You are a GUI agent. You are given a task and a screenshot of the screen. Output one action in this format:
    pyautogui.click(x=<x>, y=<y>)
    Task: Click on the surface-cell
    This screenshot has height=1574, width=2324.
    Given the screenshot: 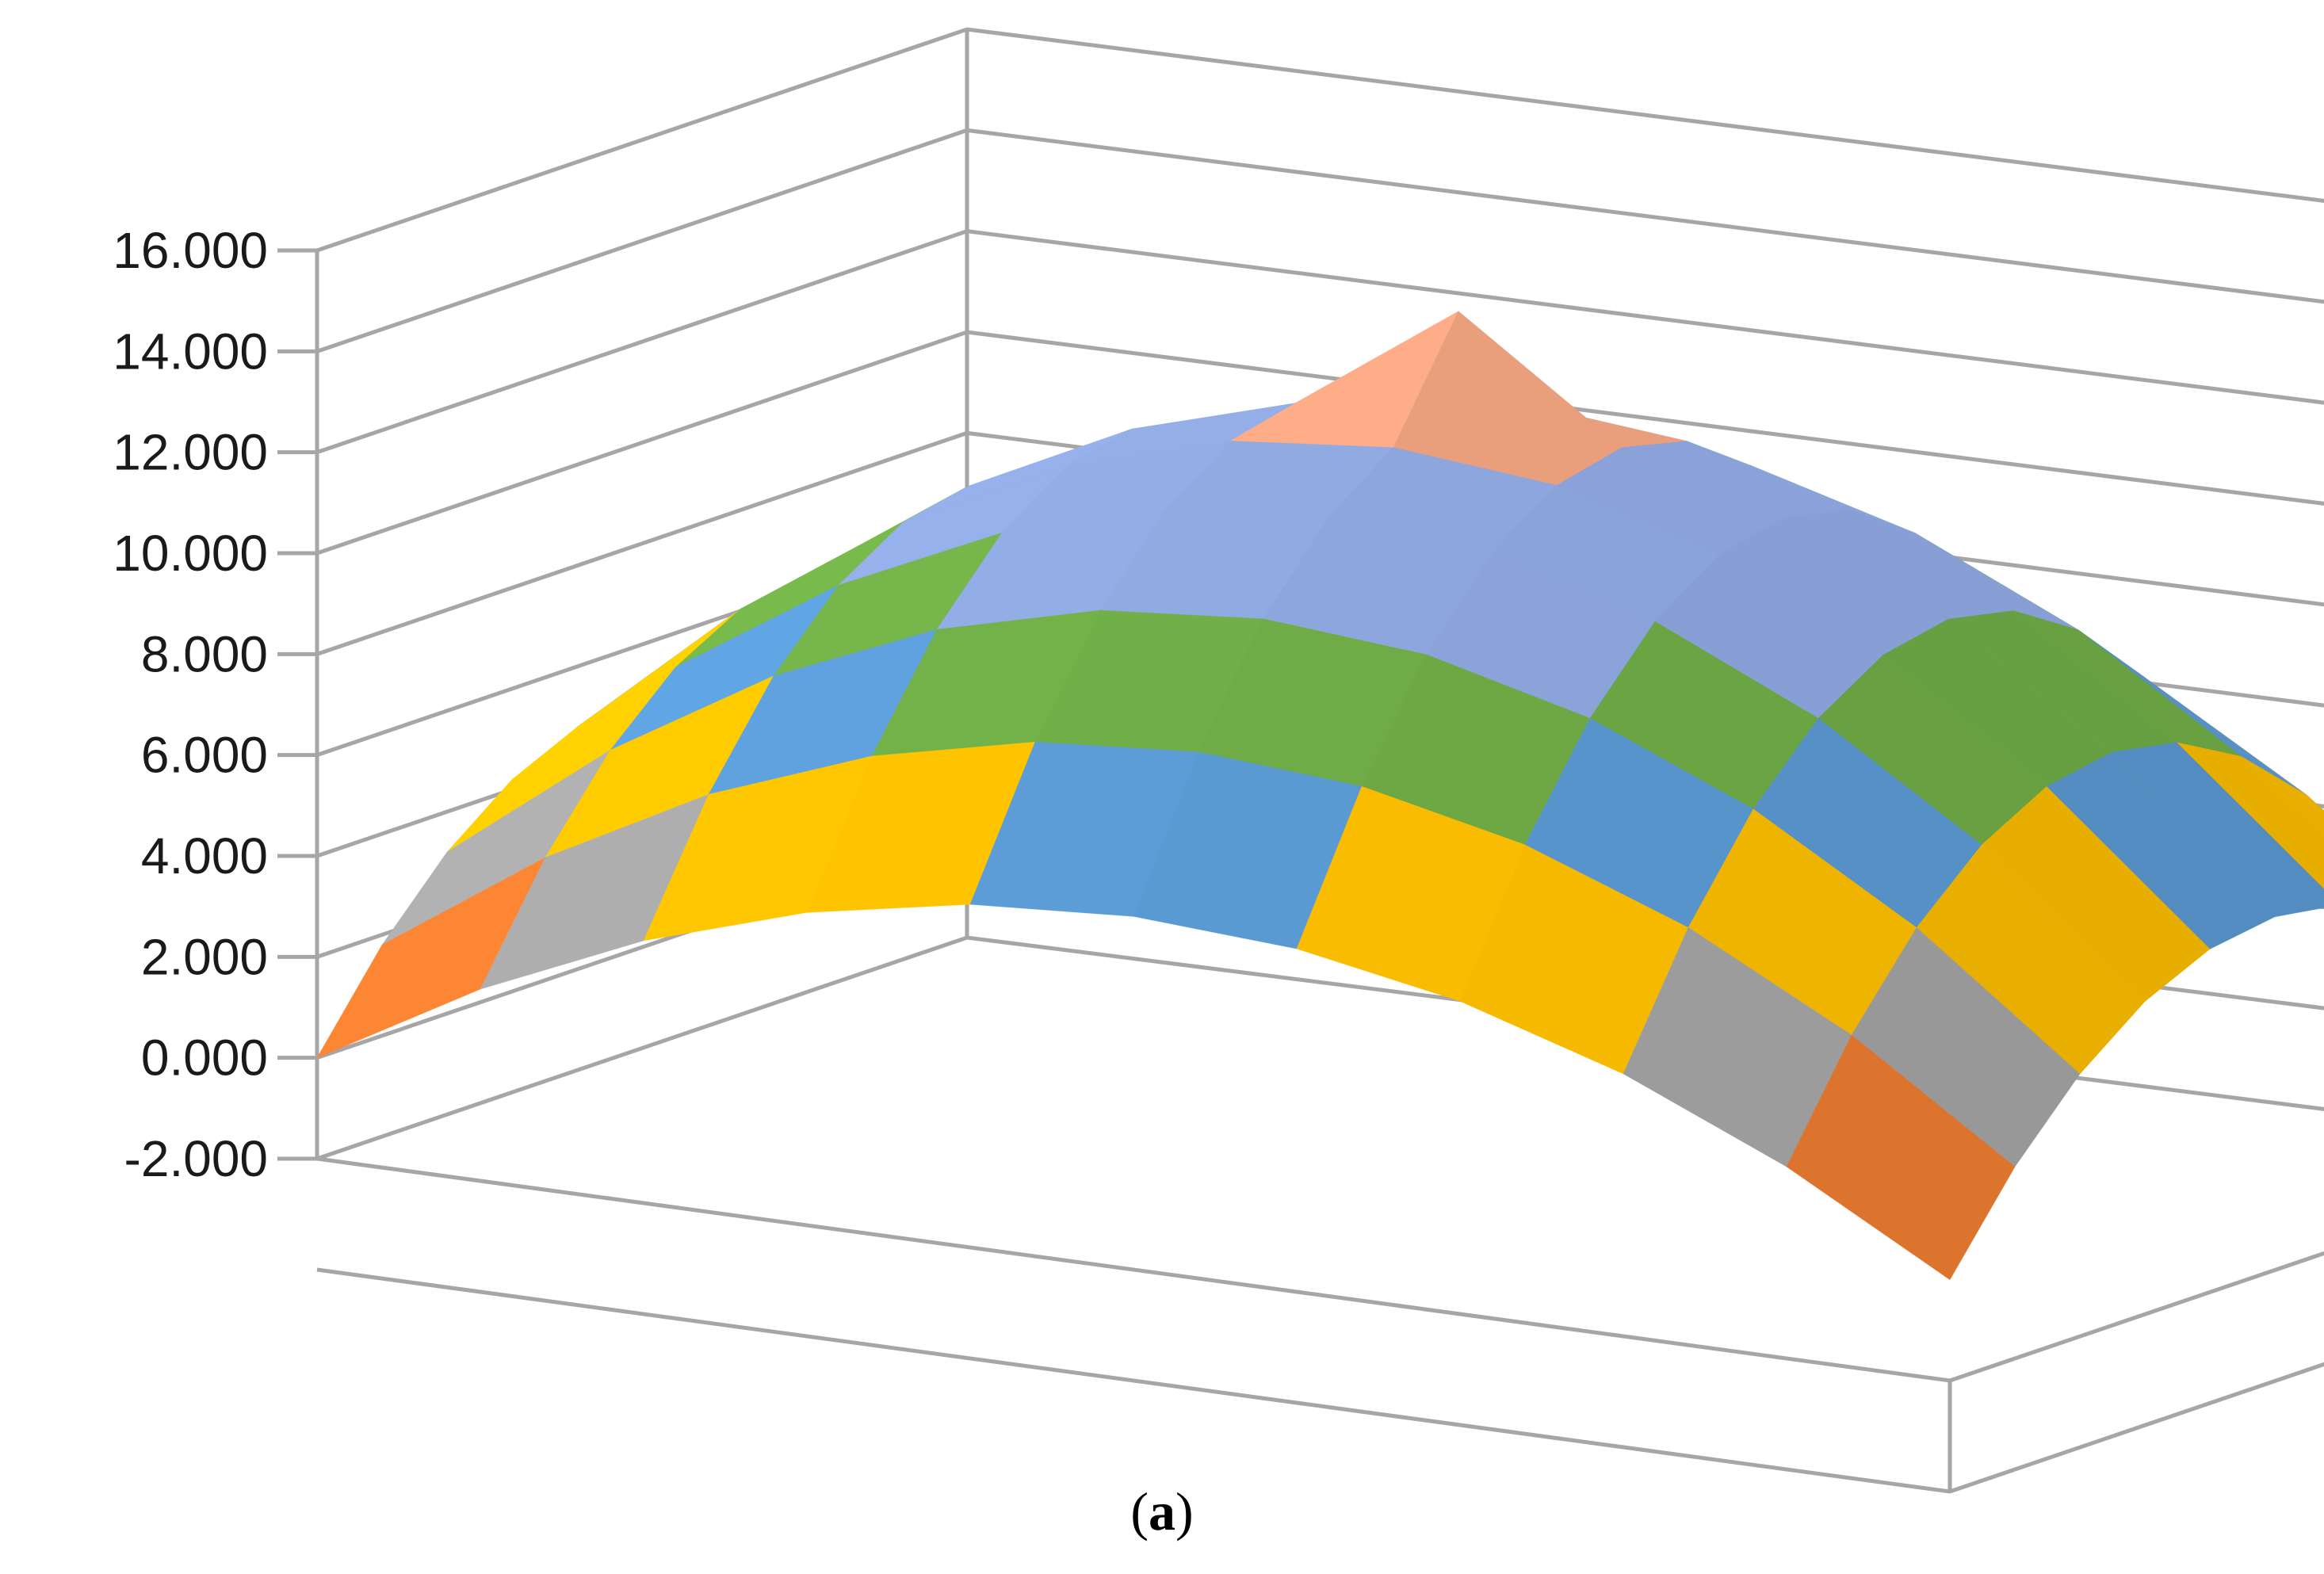 What is the action you would take?
    pyautogui.click(x=1901, y=1157)
    